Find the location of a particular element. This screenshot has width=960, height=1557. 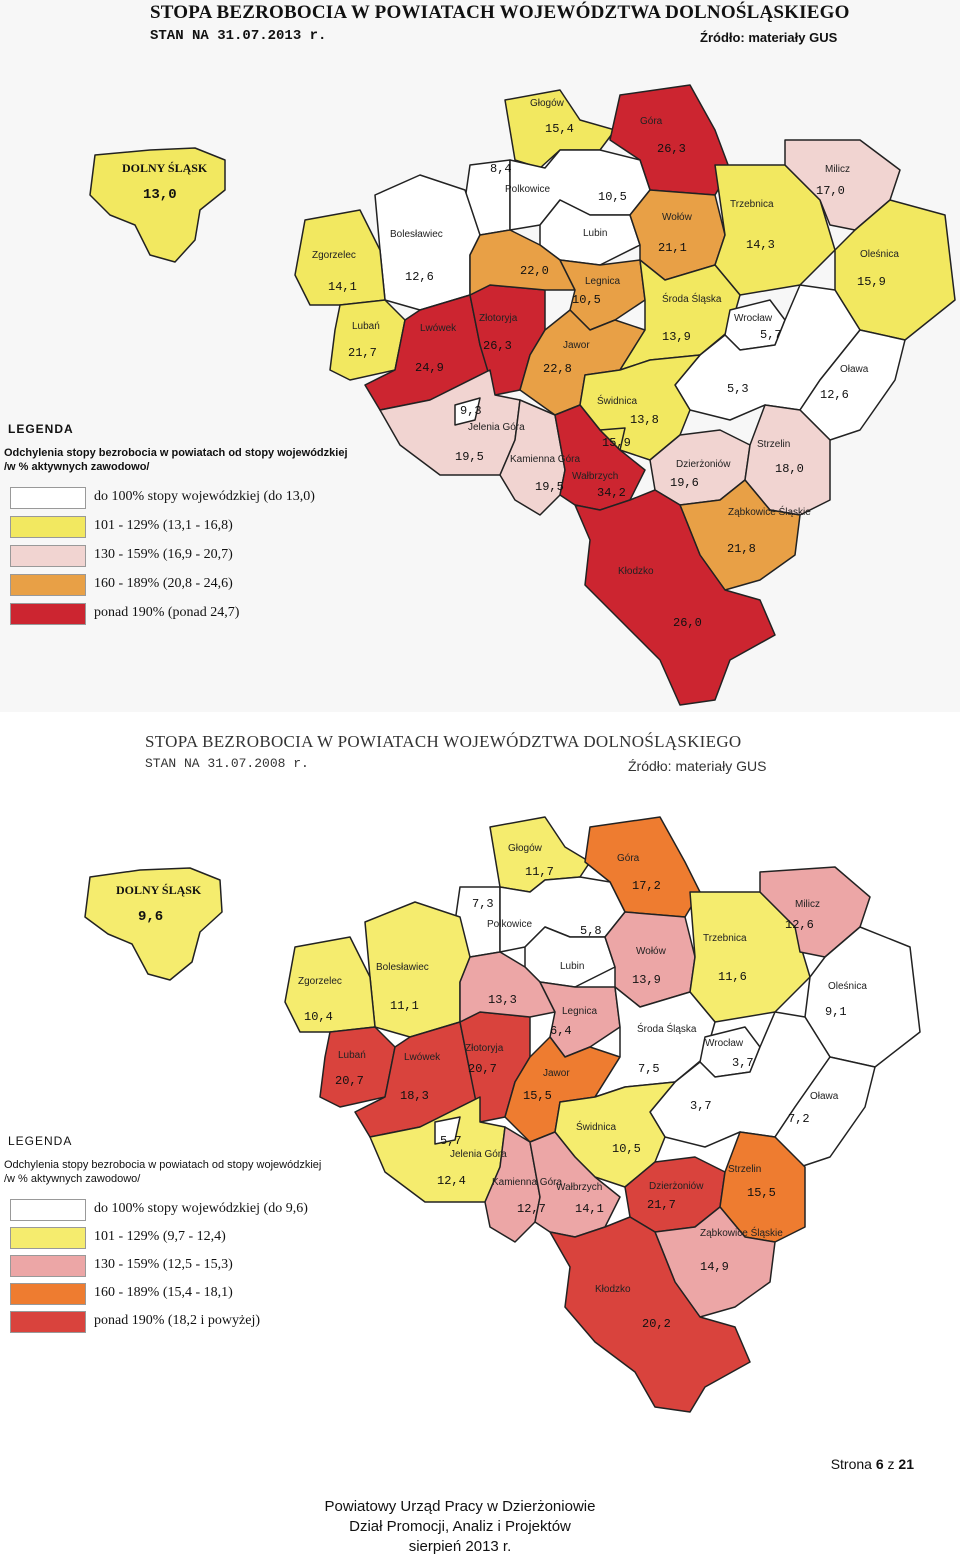

district-value-label: 24,9 is located at coordinates (429, 368).